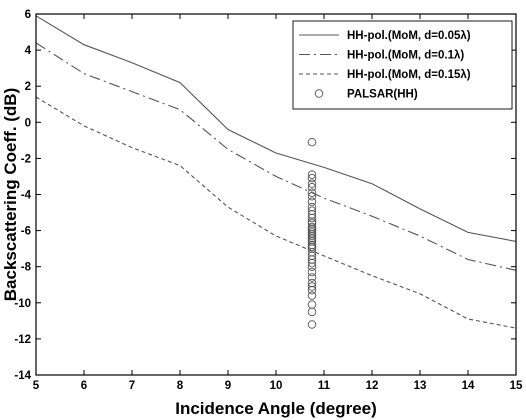 The height and width of the screenshot is (420, 526). I want to click on legend-box, so click(402, 65).